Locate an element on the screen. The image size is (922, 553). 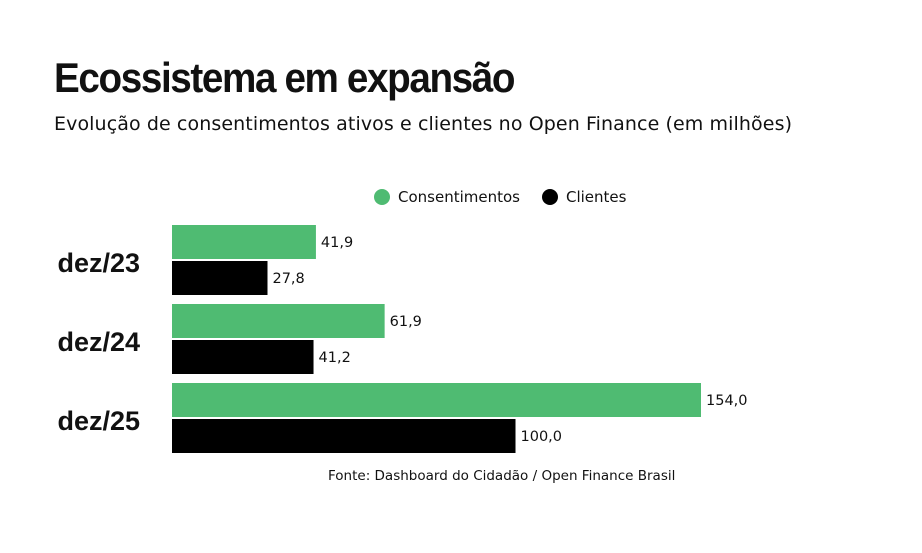
data-label-clientes-0: 27,8 is located at coordinates (288, 279).